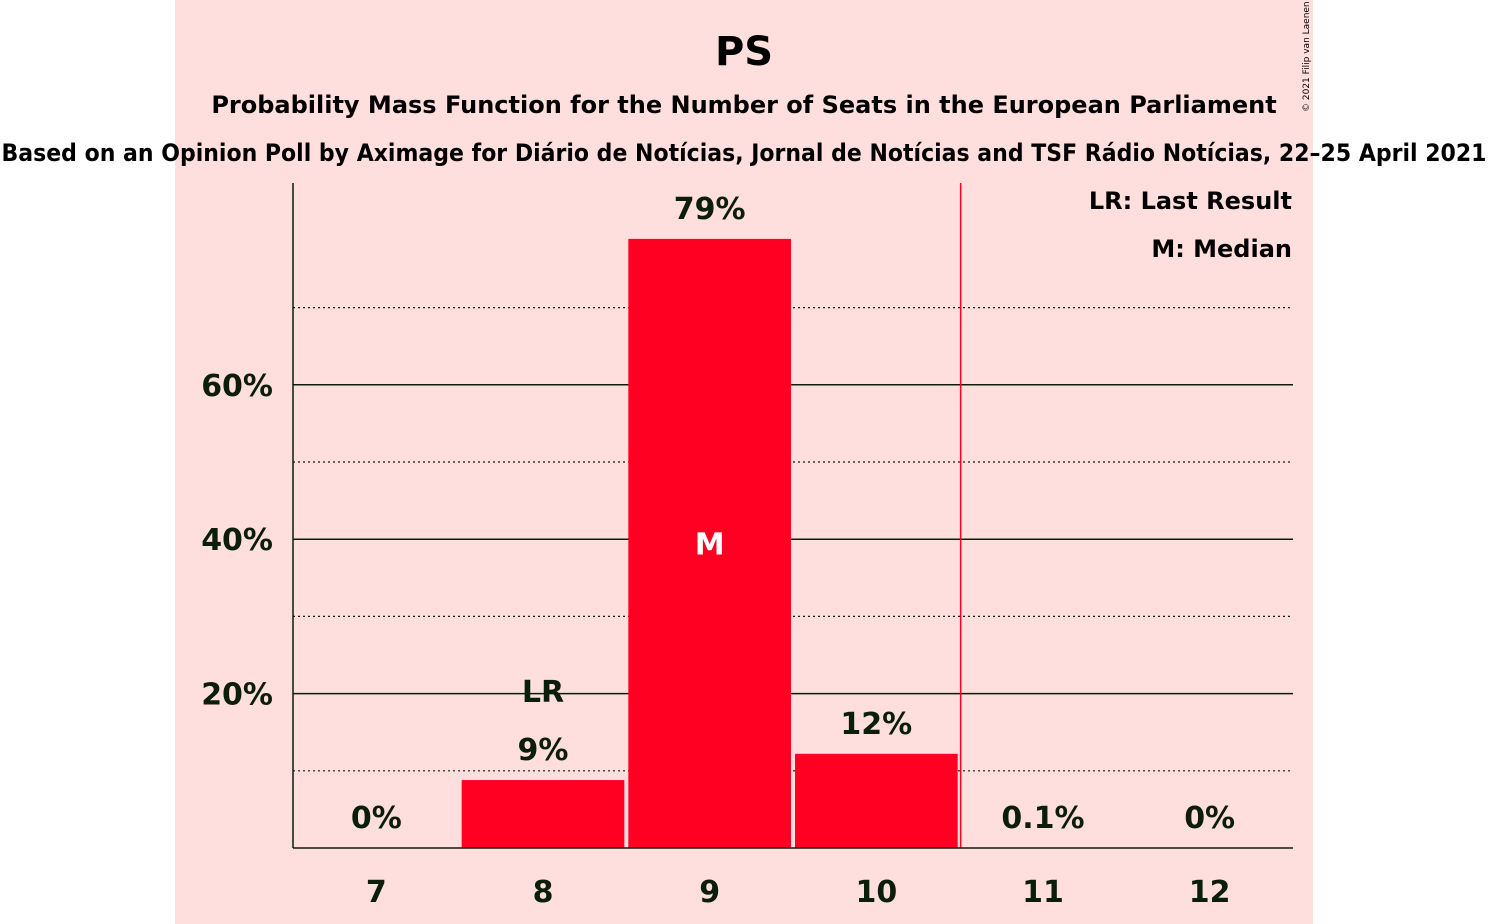  What do you see at coordinates (744, 52) in the screenshot?
I see `chart-title: PS` at bounding box center [744, 52].